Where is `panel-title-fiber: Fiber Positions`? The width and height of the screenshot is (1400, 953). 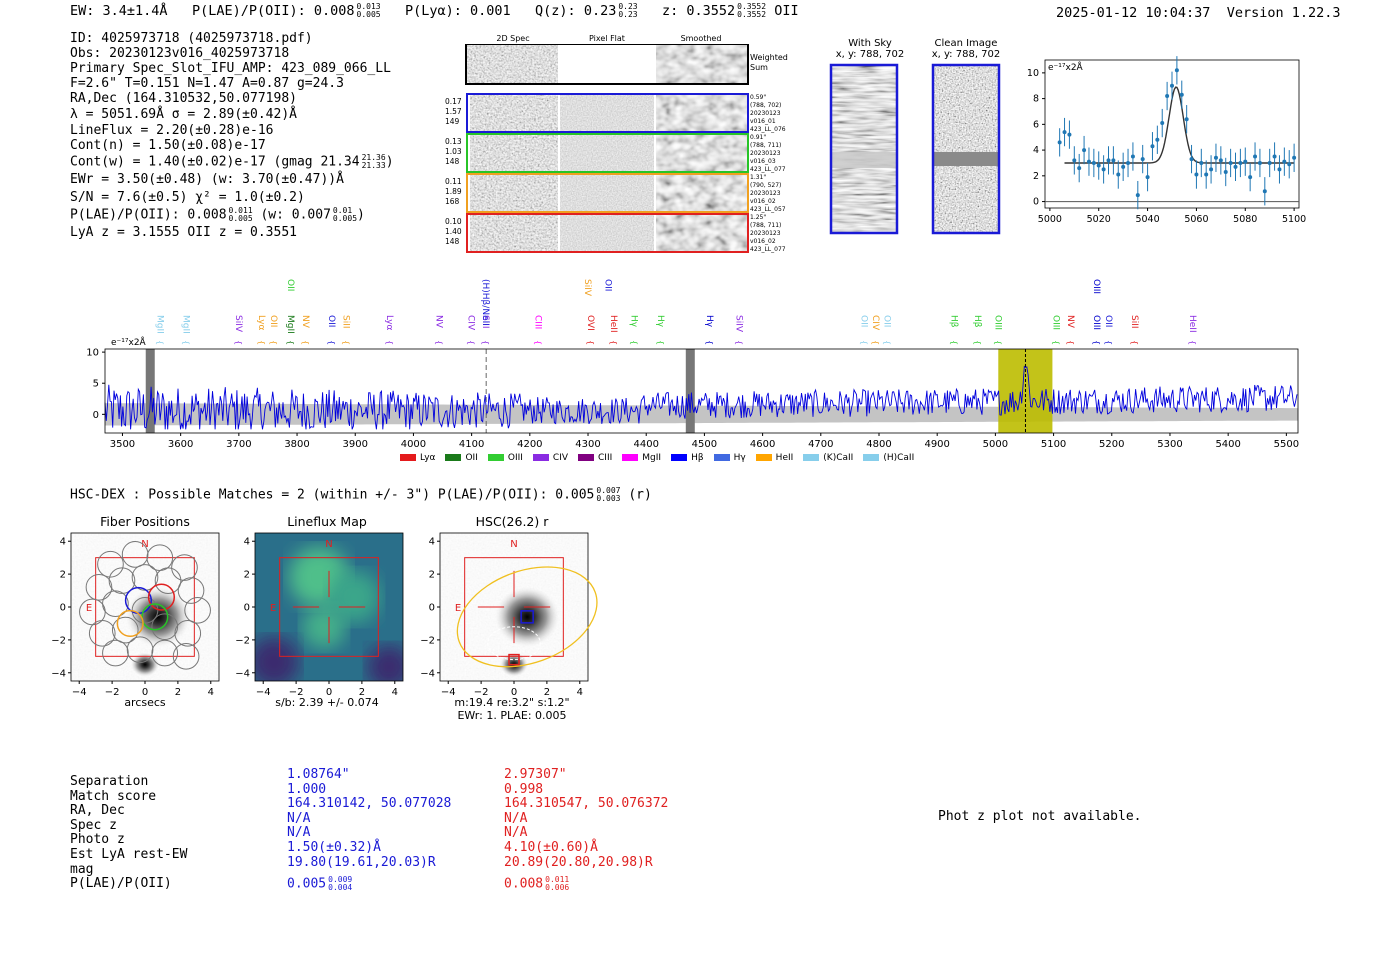
panel-title-fiber: Fiber Positions is located at coordinates (145, 521).